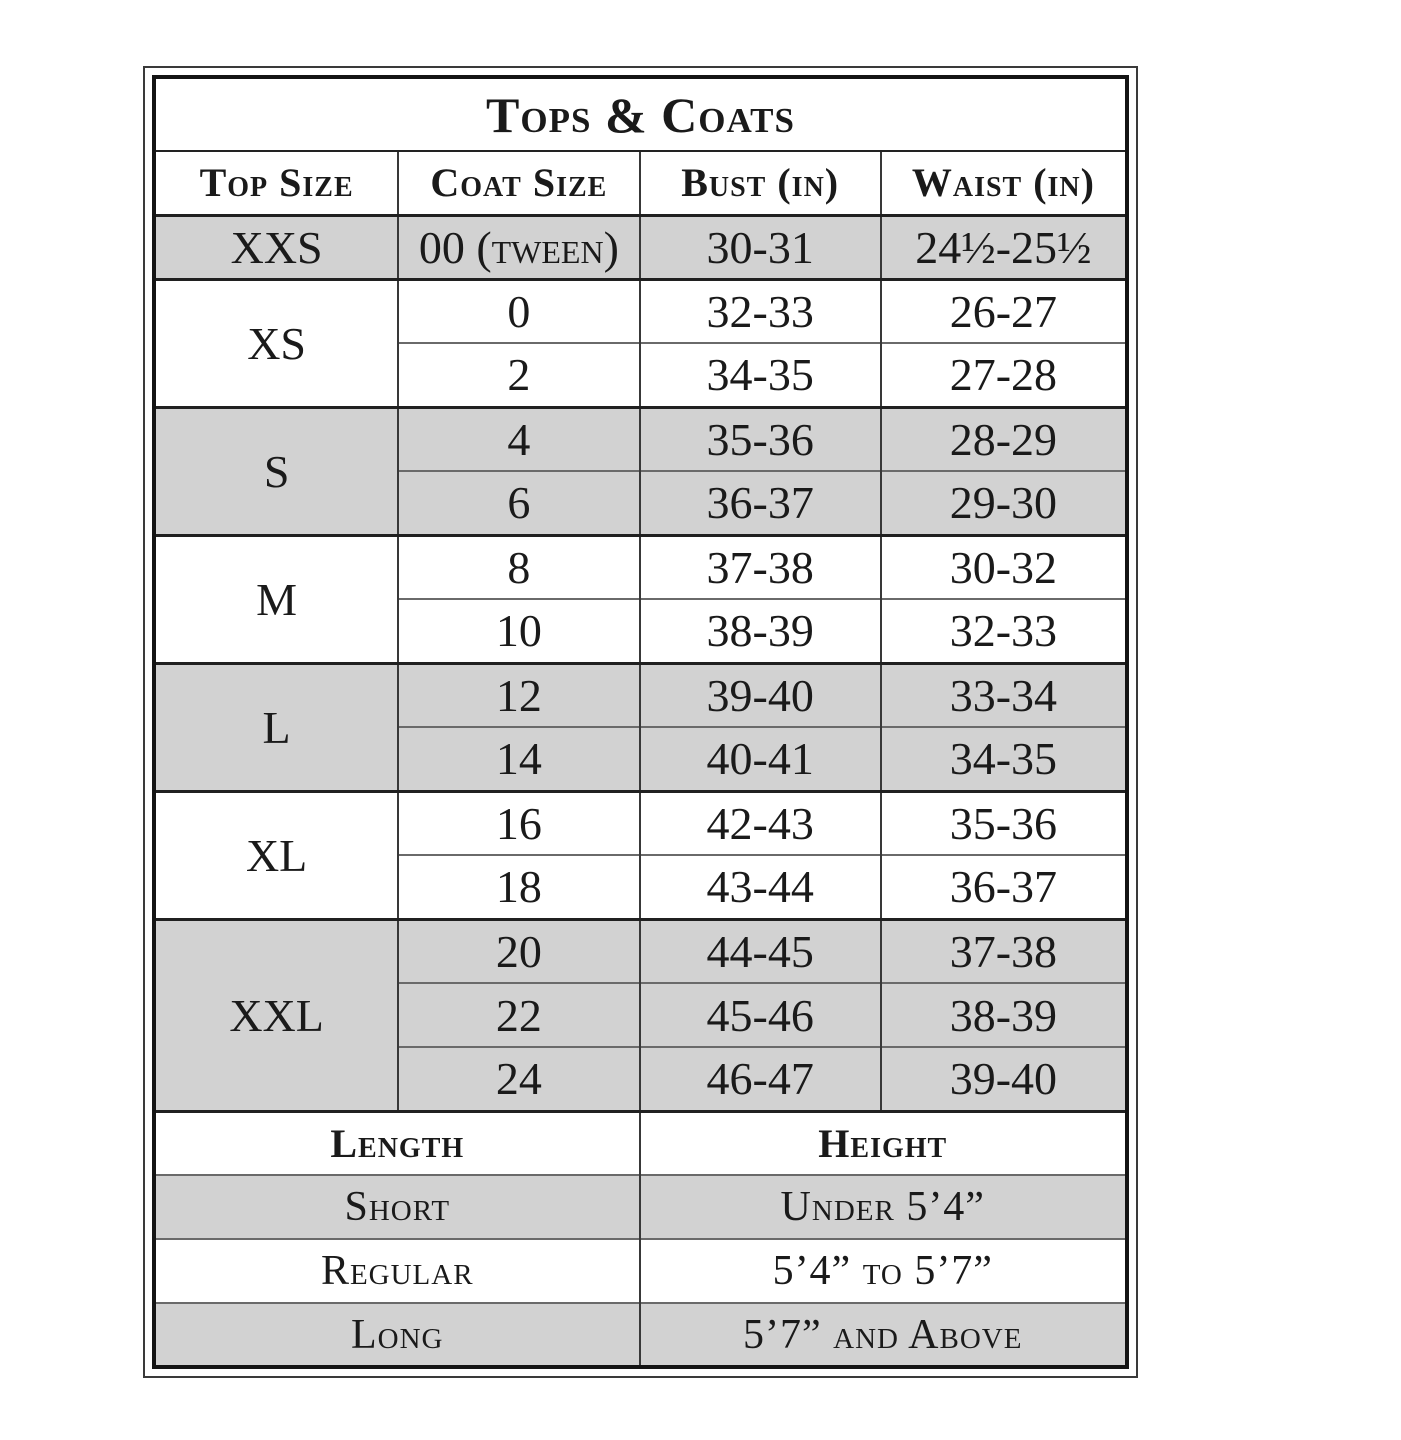 Image resolution: width=1401 pixels, height=1440 pixels. What do you see at coordinates (1004, 438) in the screenshot?
I see `waist-cell: 28-29` at bounding box center [1004, 438].